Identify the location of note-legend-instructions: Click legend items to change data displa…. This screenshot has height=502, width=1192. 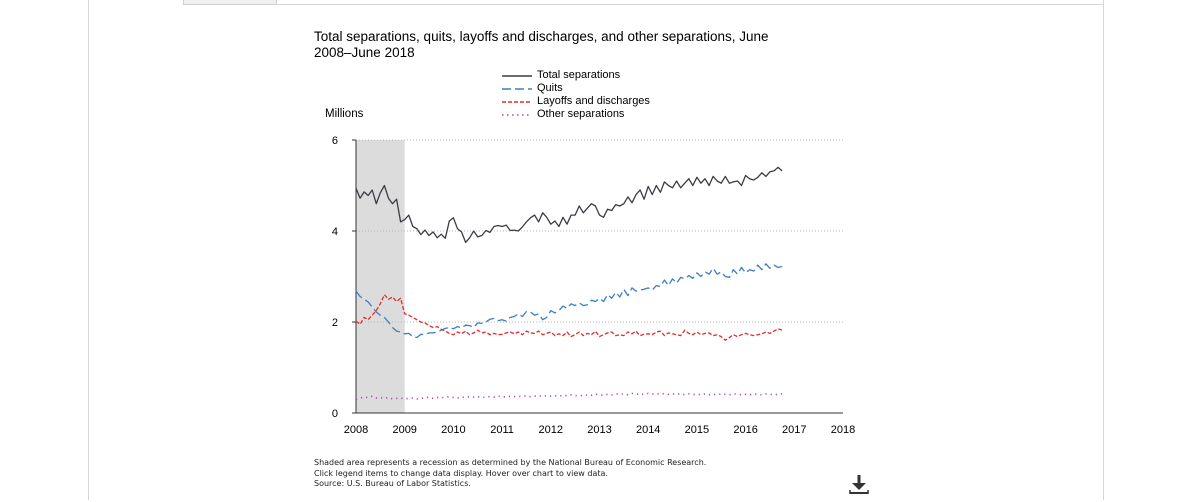
(461, 473).